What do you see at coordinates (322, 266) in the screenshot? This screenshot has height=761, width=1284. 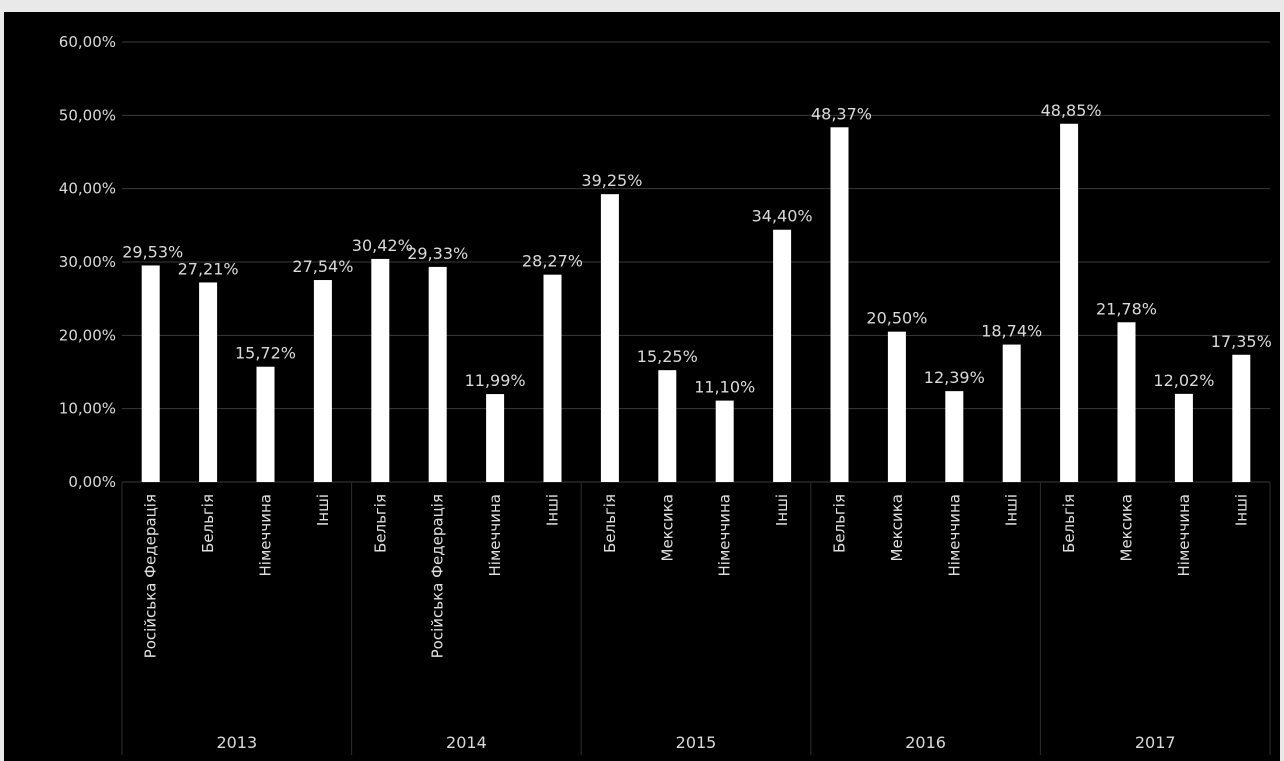 I see `data-label: 27,54%` at bounding box center [322, 266].